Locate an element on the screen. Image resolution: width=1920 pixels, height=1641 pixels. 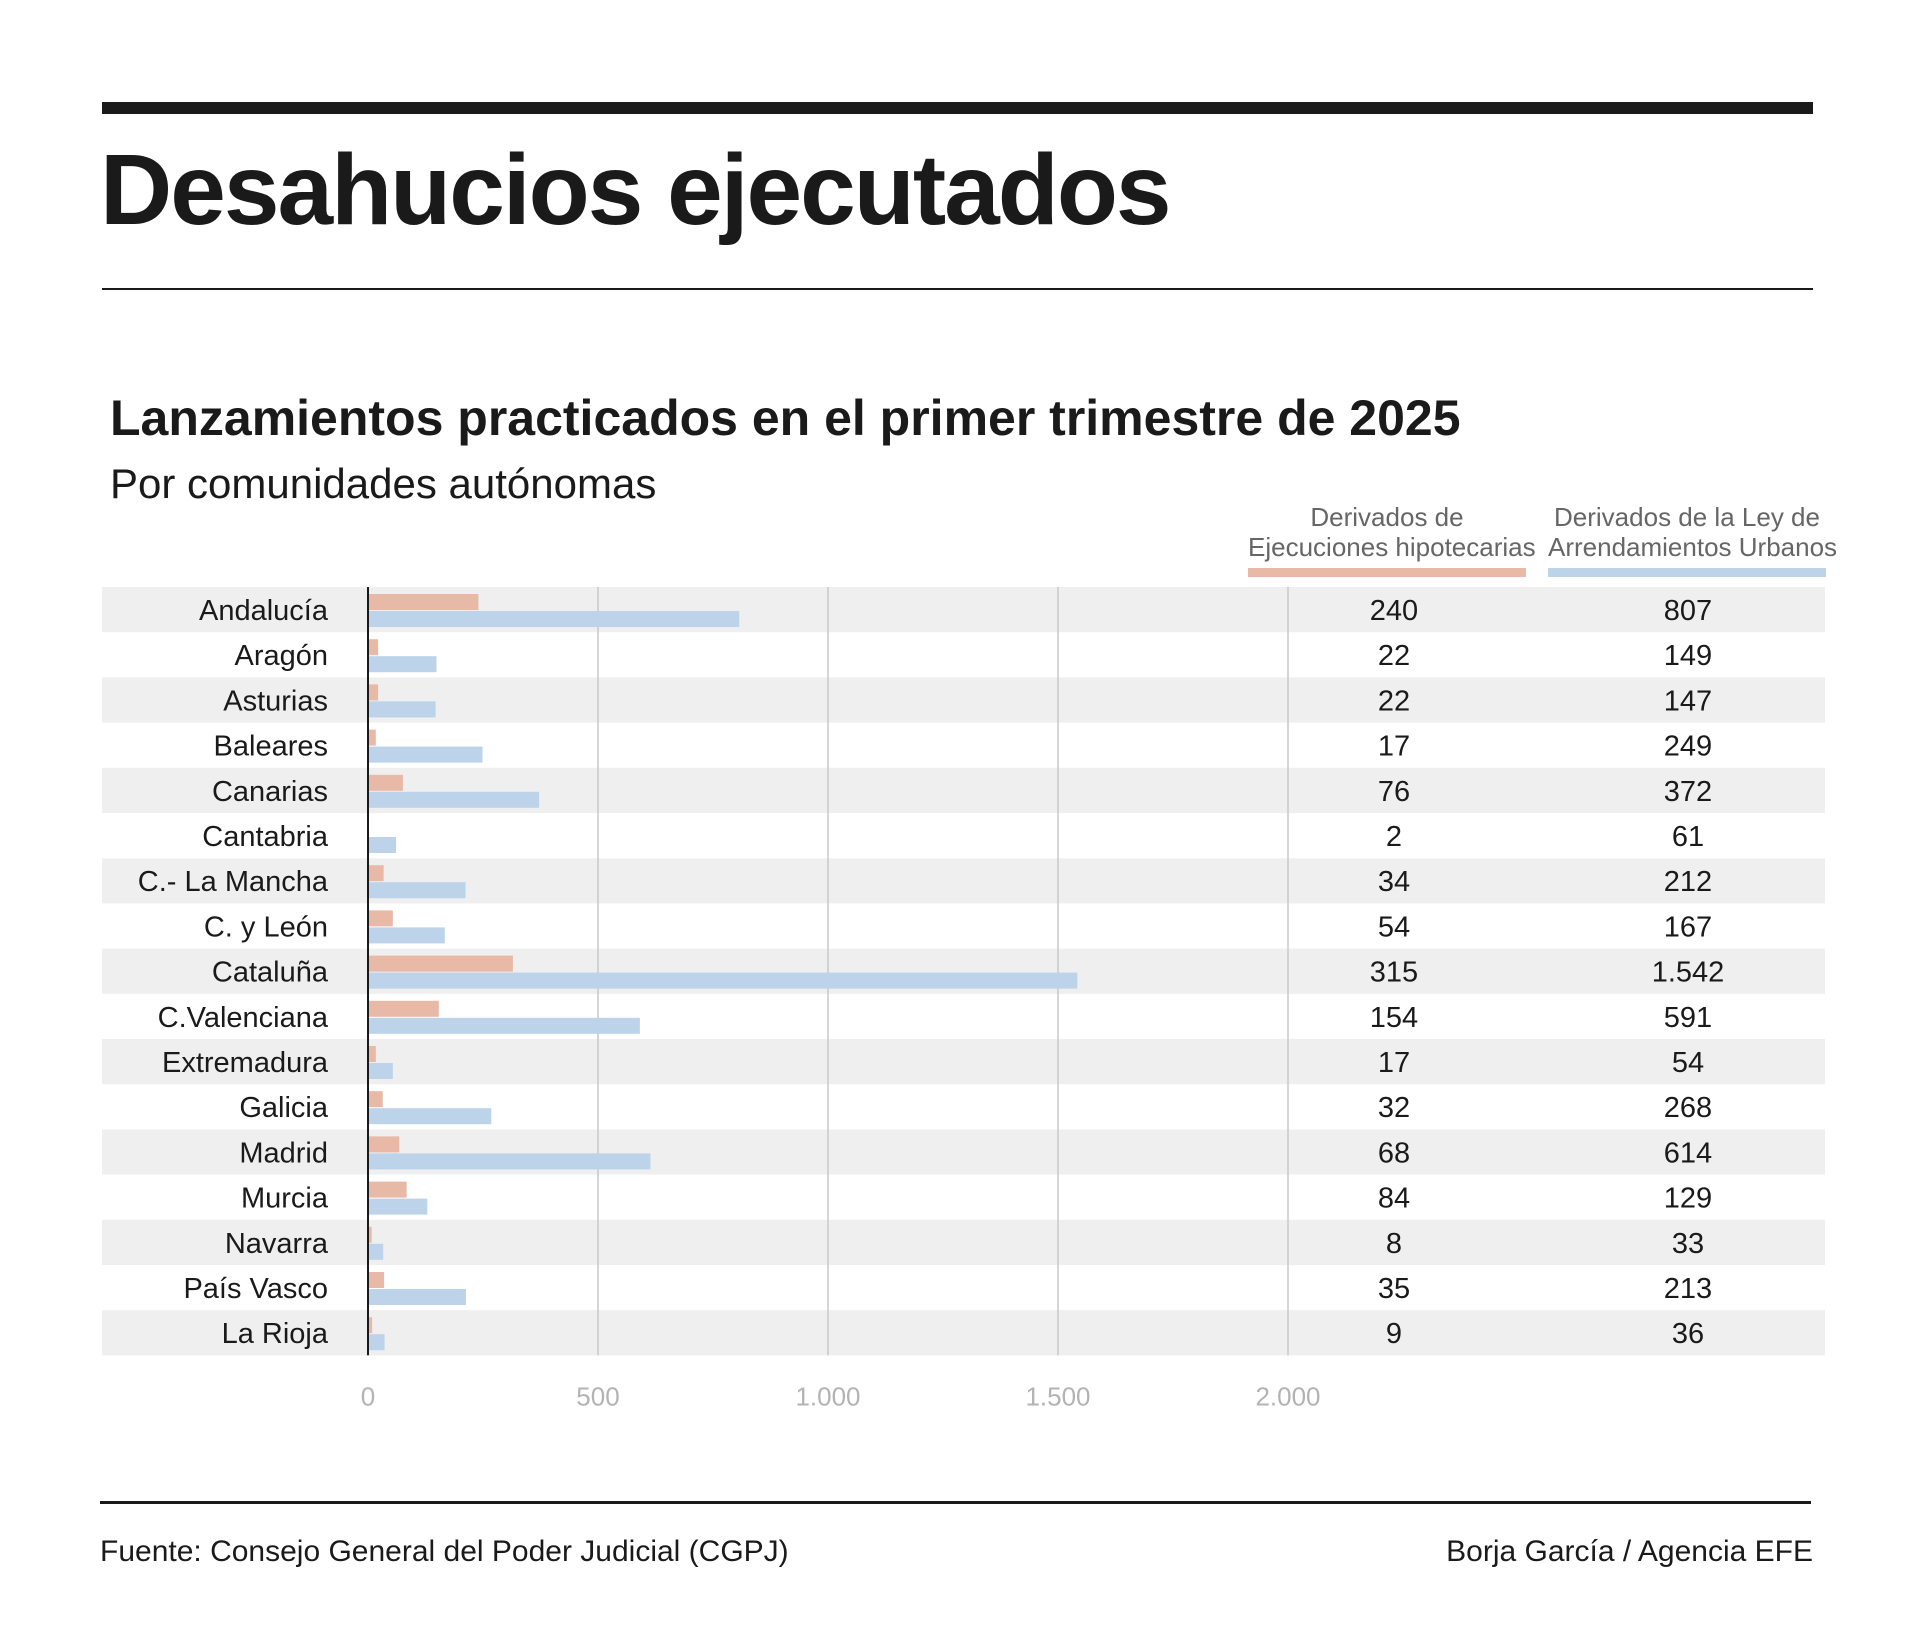
value-rent: 212 is located at coordinates (1688, 882).